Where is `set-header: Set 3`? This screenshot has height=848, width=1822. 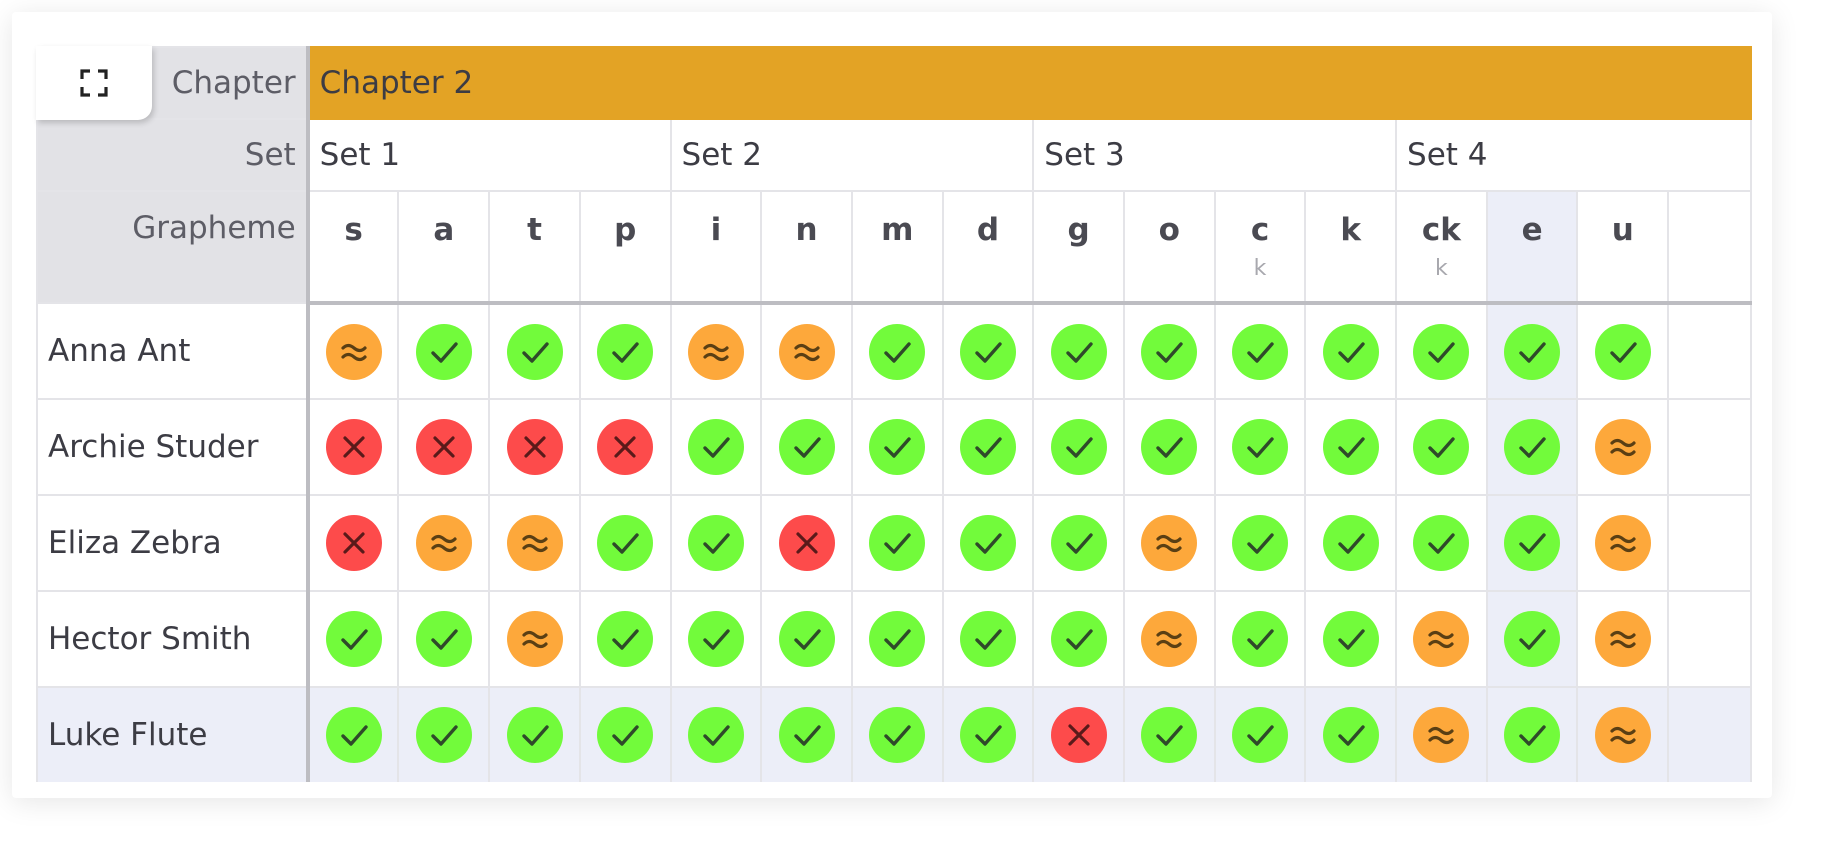
set-header: Set 3 is located at coordinates (1215, 155).